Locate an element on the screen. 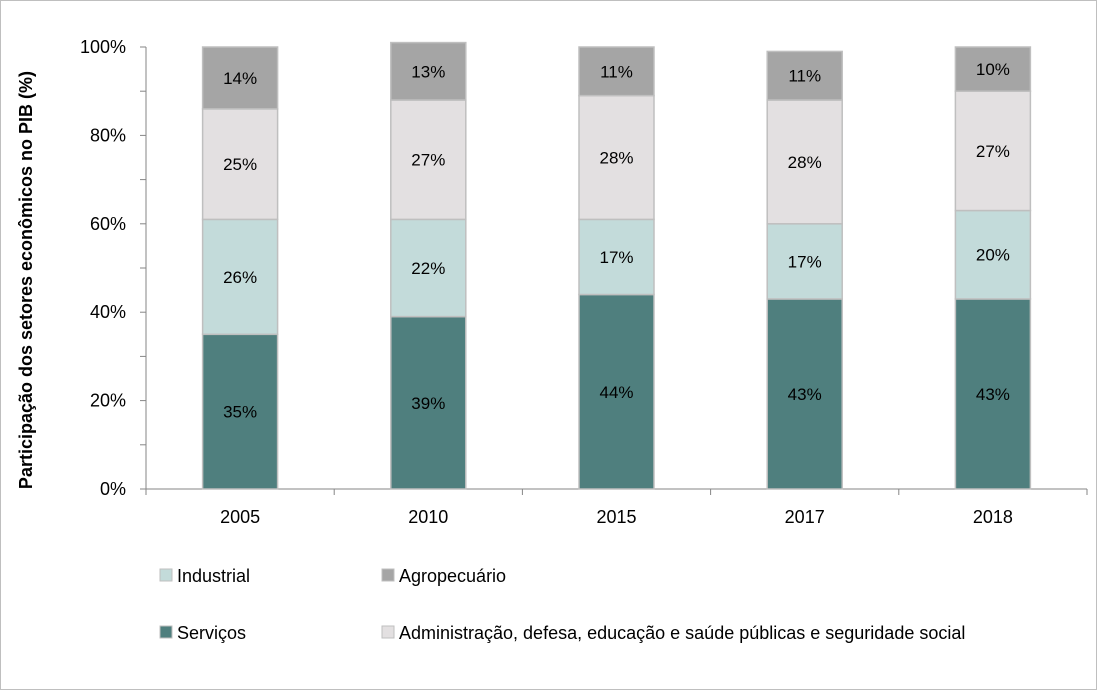  y-tick-label: 0% is located at coordinates (113, 489).